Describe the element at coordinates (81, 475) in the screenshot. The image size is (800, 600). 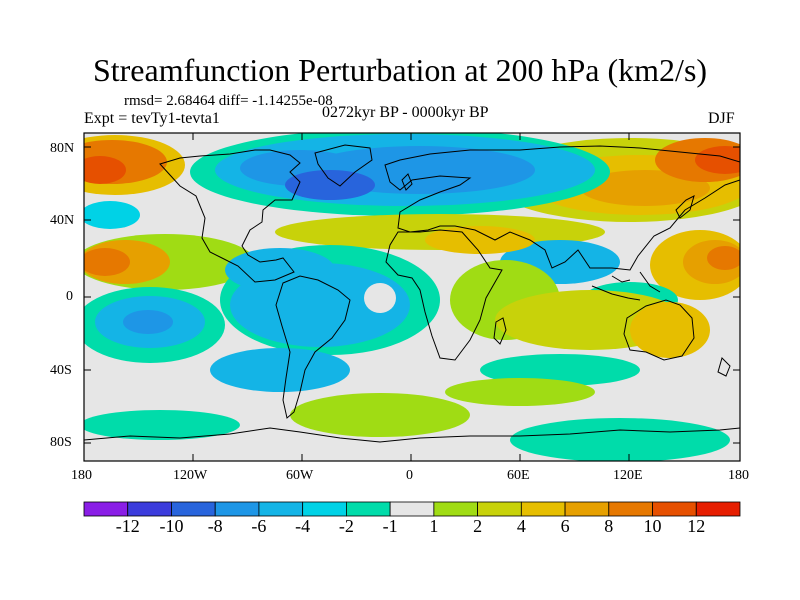
I see `lon-label-180w: 180` at that location.